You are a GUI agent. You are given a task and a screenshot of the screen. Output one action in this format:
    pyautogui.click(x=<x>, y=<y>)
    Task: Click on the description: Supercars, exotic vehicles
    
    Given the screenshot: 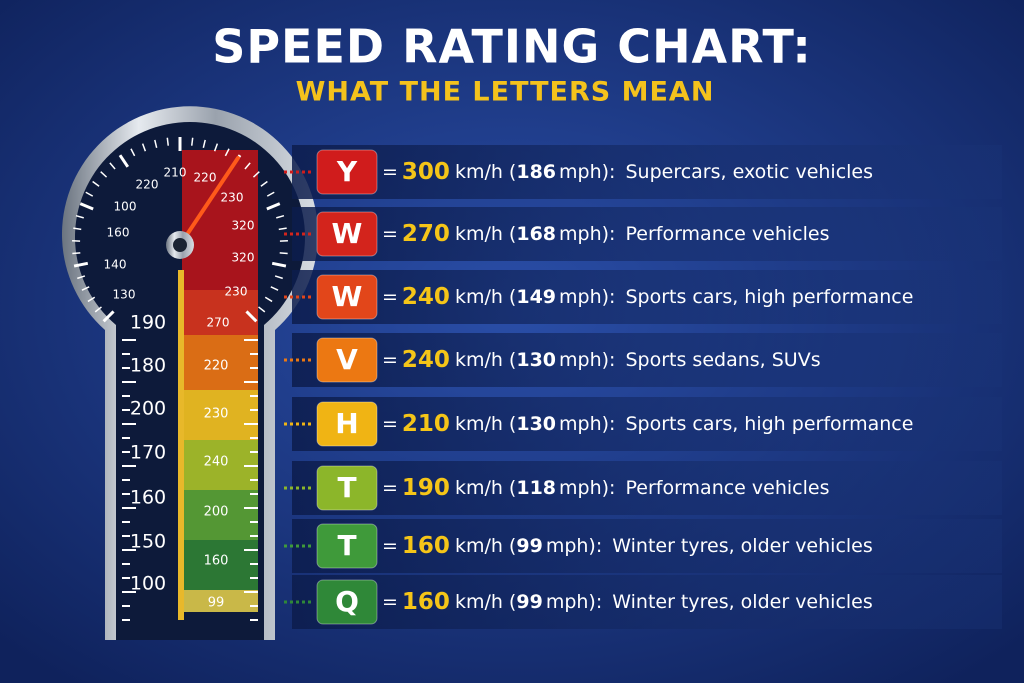 What is the action you would take?
    pyautogui.click(x=749, y=172)
    